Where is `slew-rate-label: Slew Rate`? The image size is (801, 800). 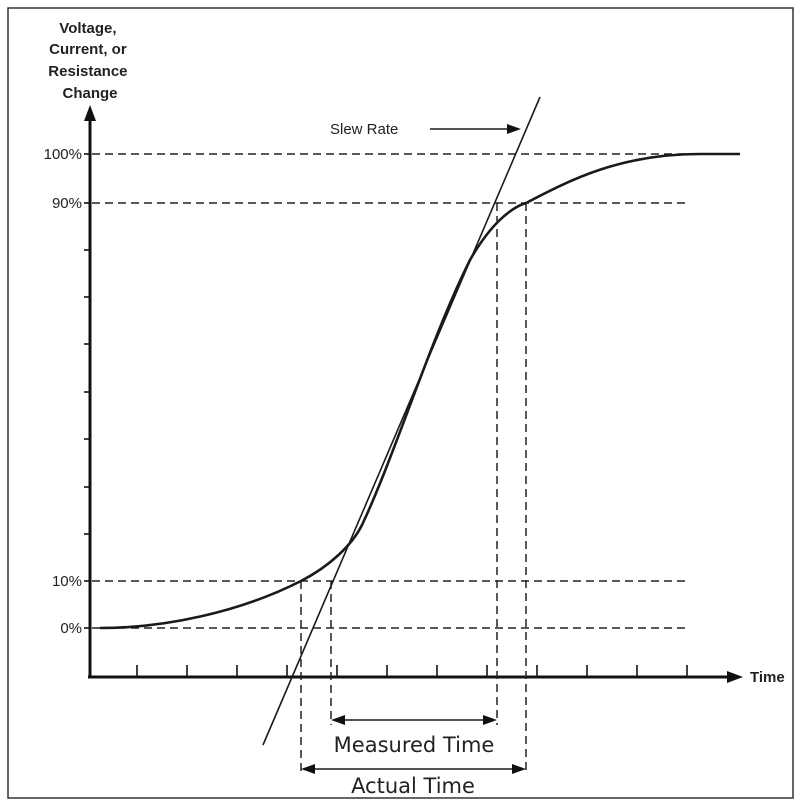 slew-rate-label: Slew Rate is located at coordinates (364, 129).